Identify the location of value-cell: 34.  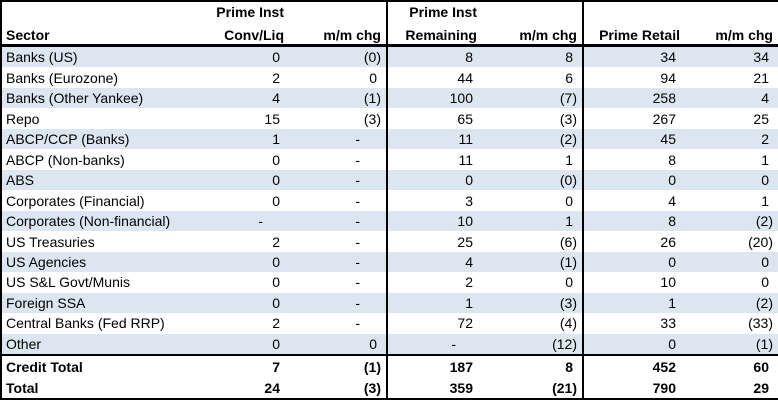
(634, 56).